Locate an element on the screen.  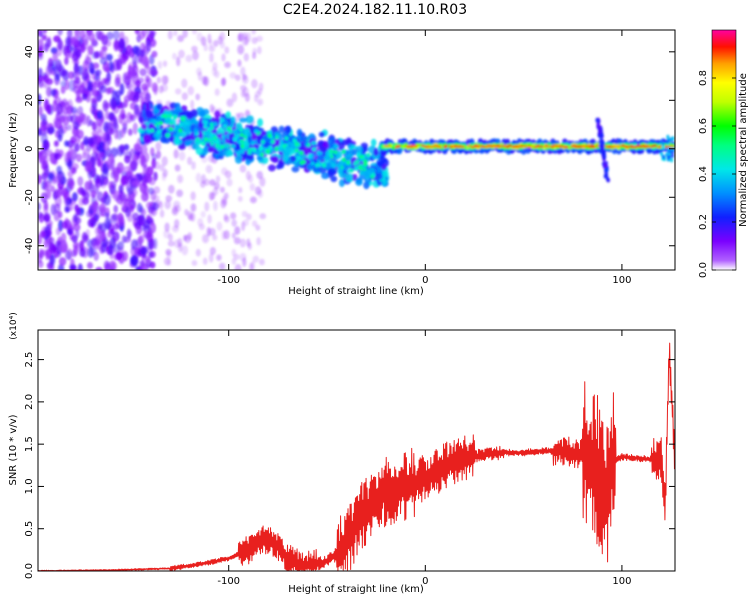
x-tick-label: 0 is located at coordinates (425, 280).